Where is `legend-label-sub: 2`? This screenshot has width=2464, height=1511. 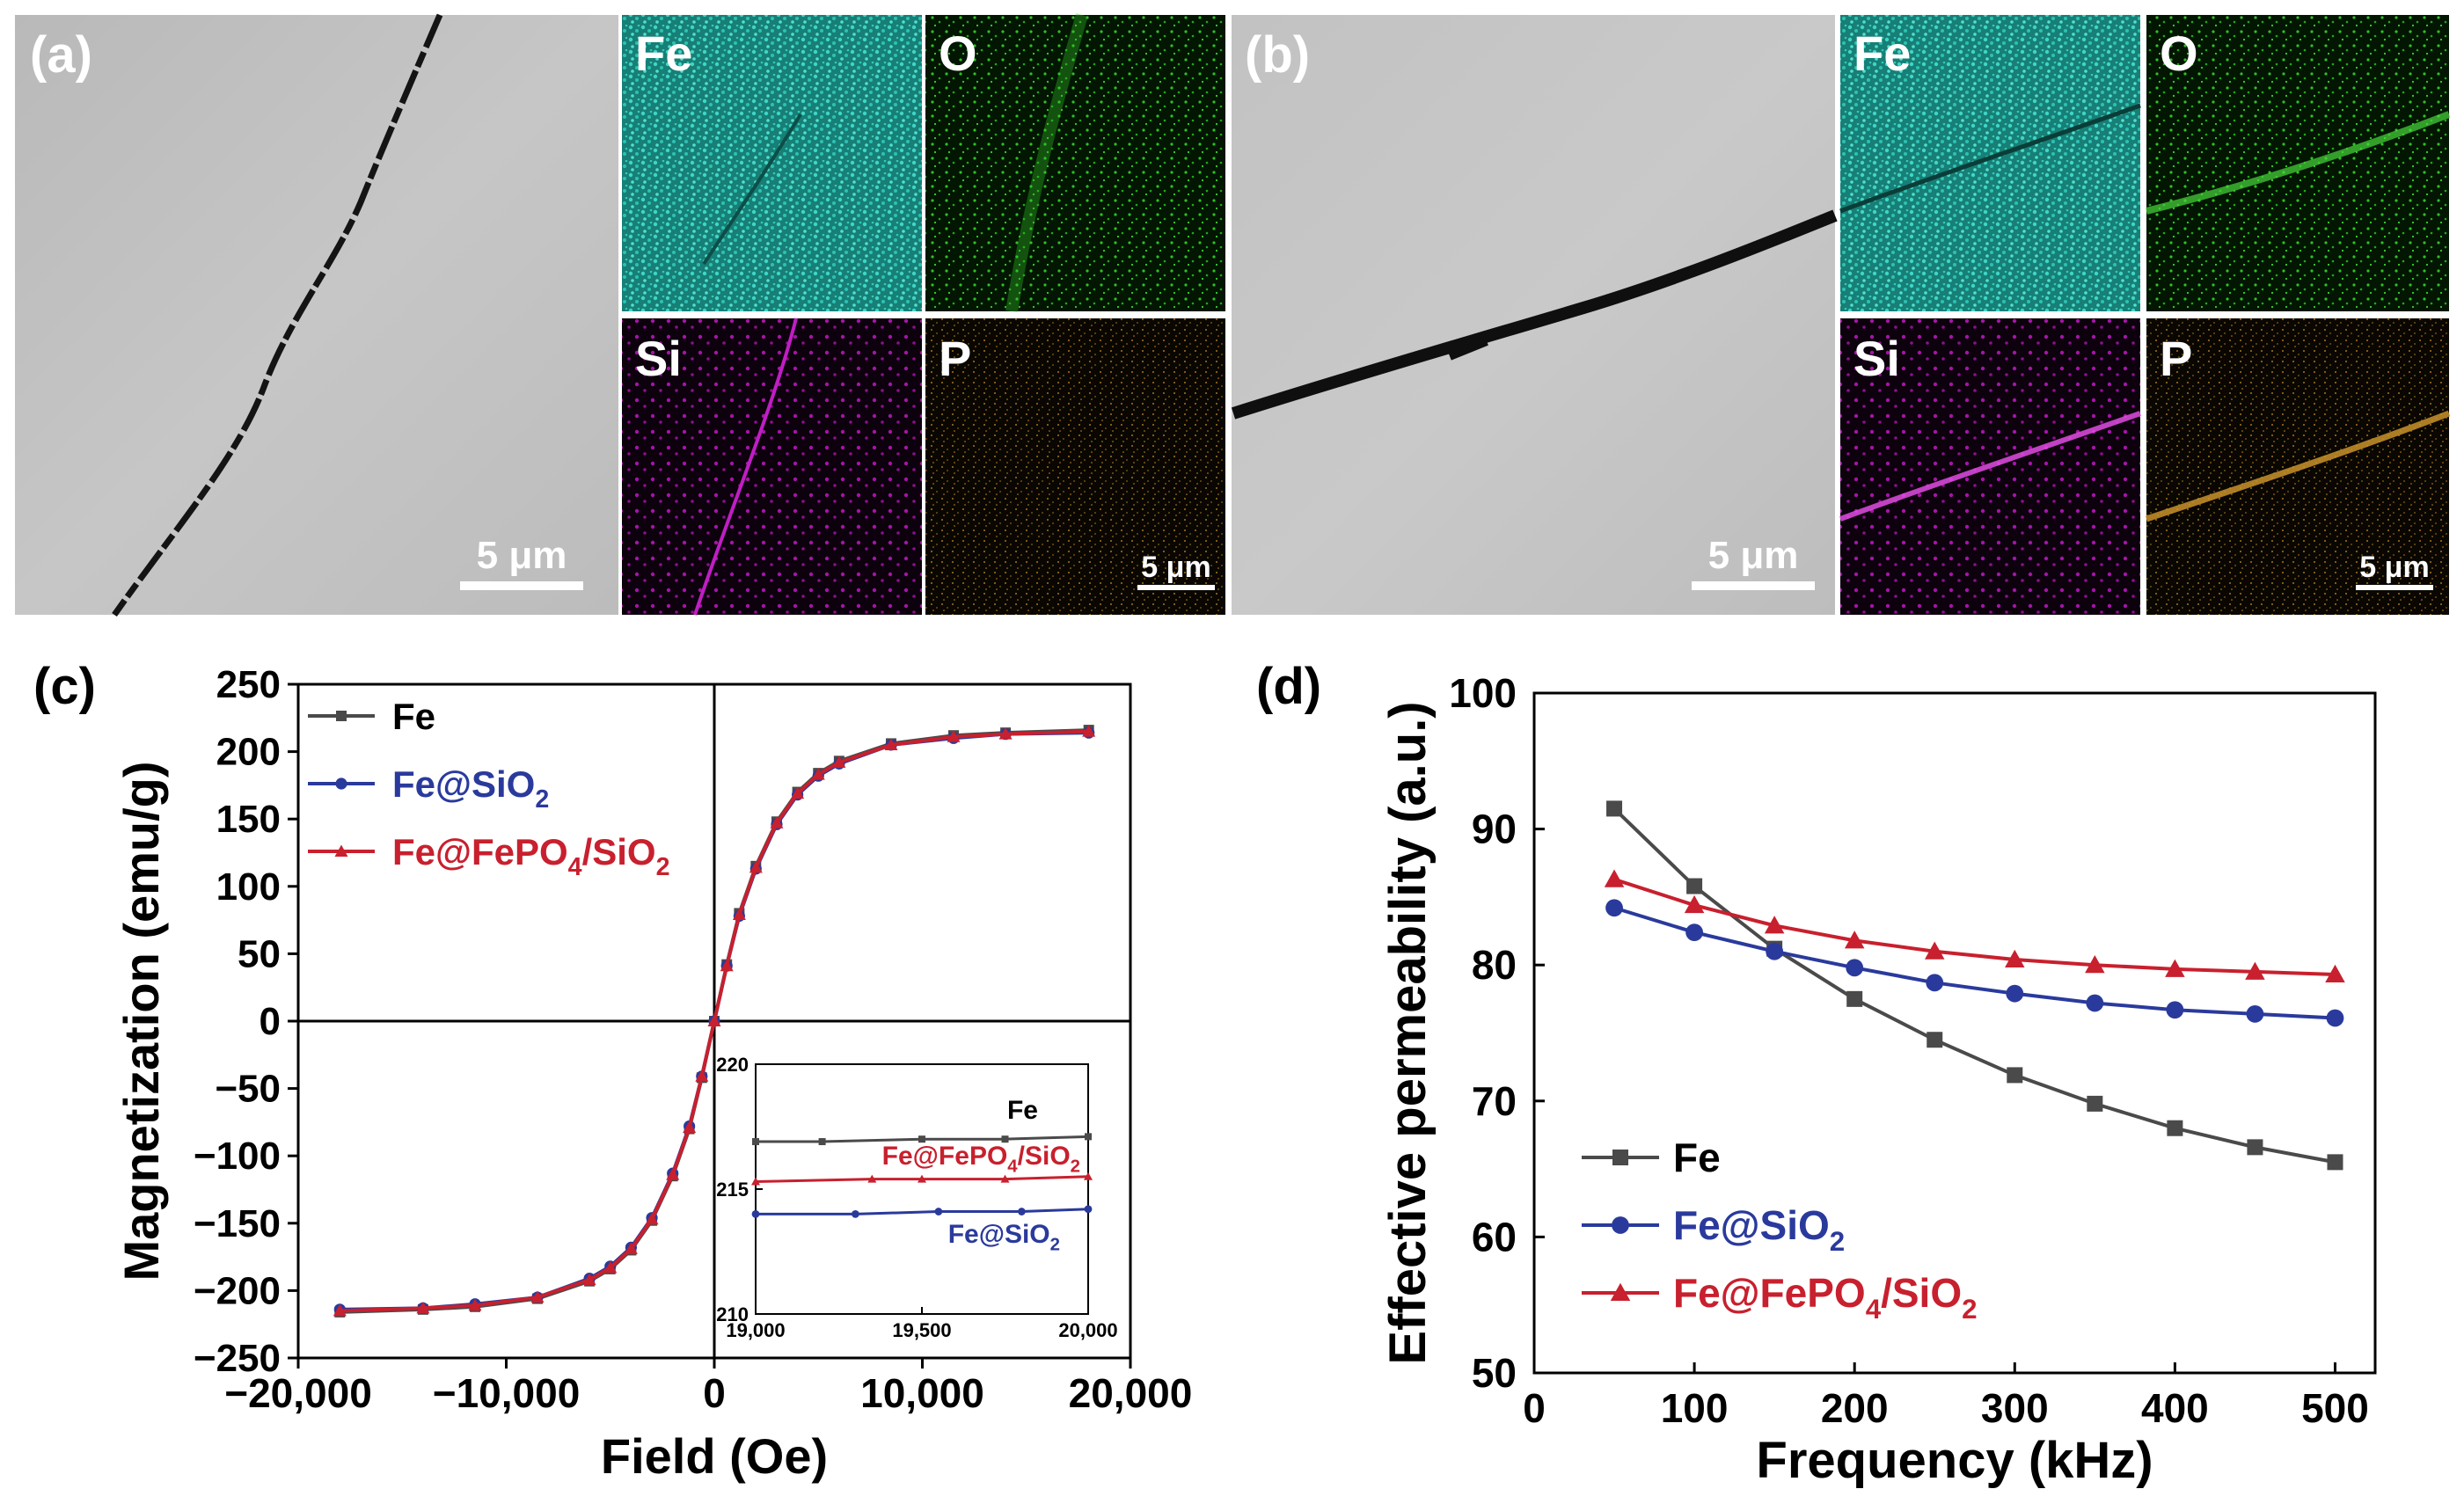 legend-label-sub: 2 is located at coordinates (1837, 1241).